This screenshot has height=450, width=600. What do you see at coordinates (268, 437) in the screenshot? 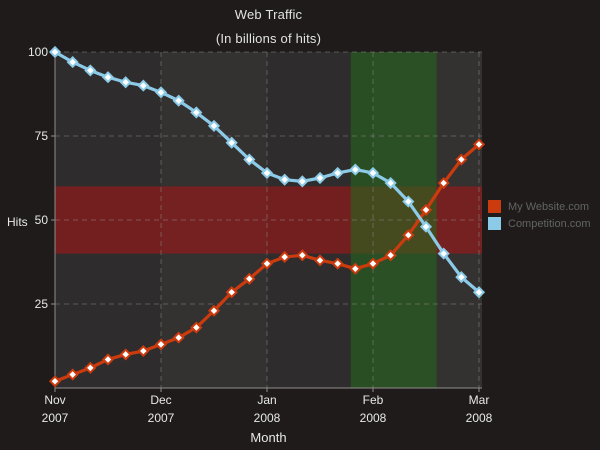
I see `x-axis-label: Month` at bounding box center [268, 437].